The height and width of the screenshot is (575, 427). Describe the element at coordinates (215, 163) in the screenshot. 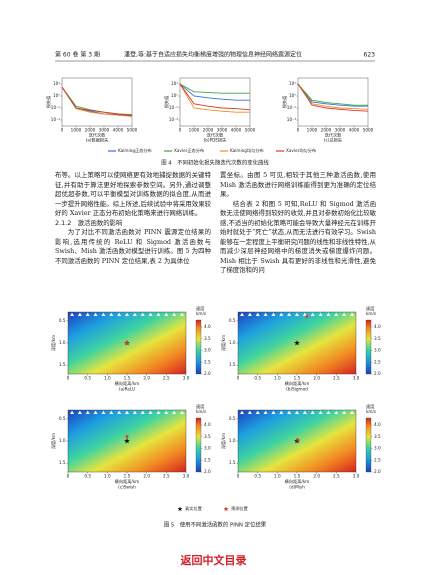

I see `figure-caption: 图 4 不同初始化损失随迭代次数的变化曲线` at that location.